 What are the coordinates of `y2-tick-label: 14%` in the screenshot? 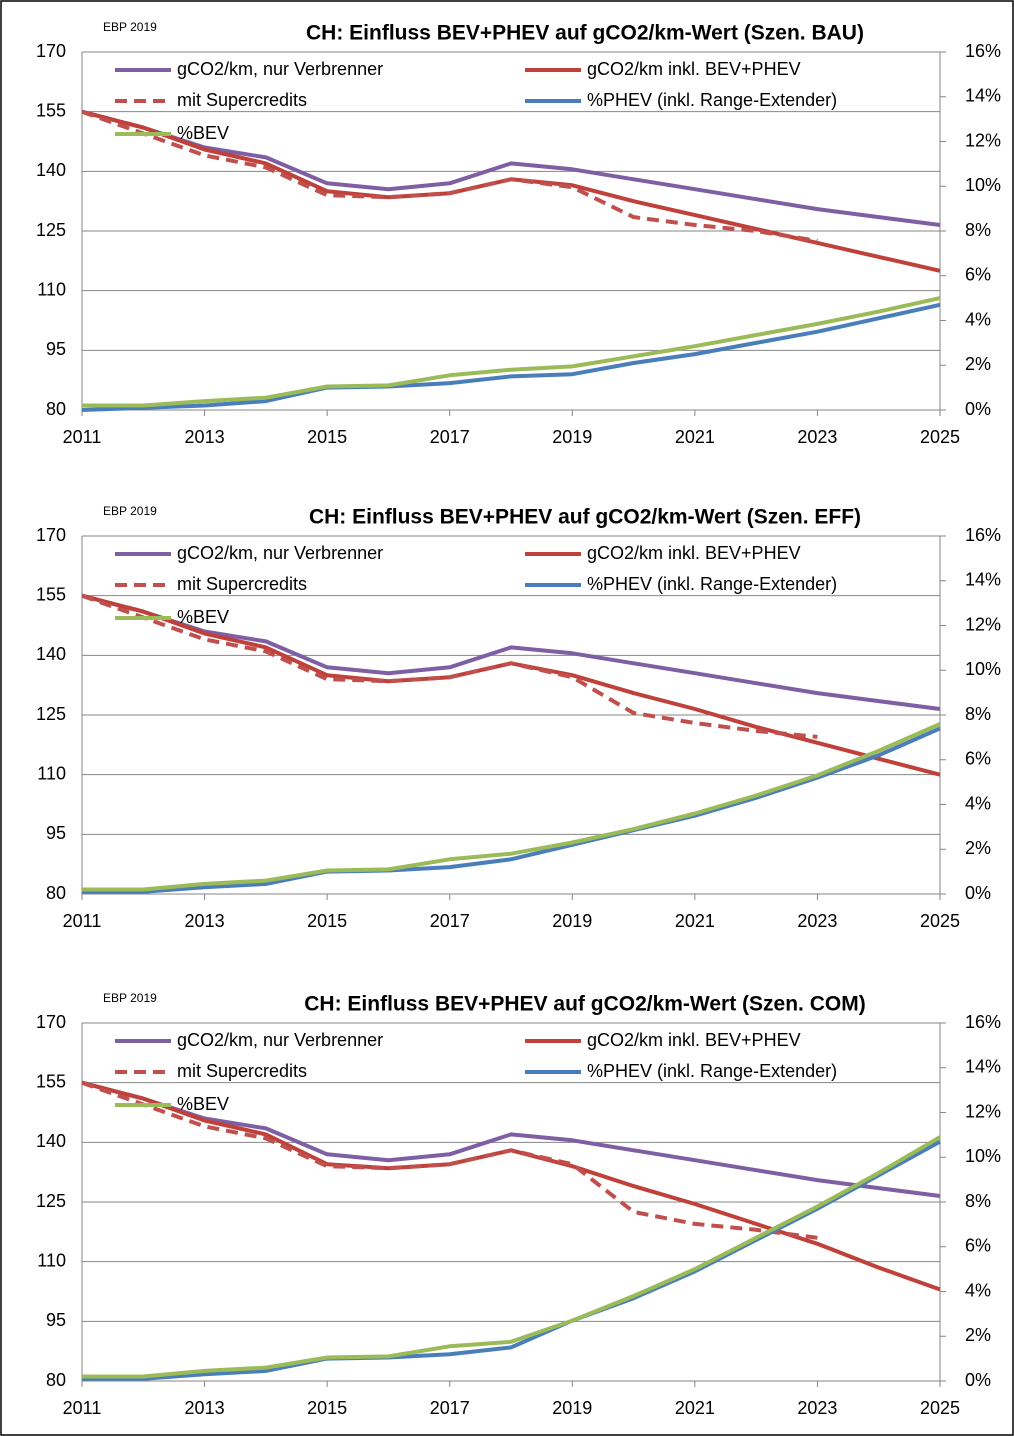 It's located at (983, 1067).